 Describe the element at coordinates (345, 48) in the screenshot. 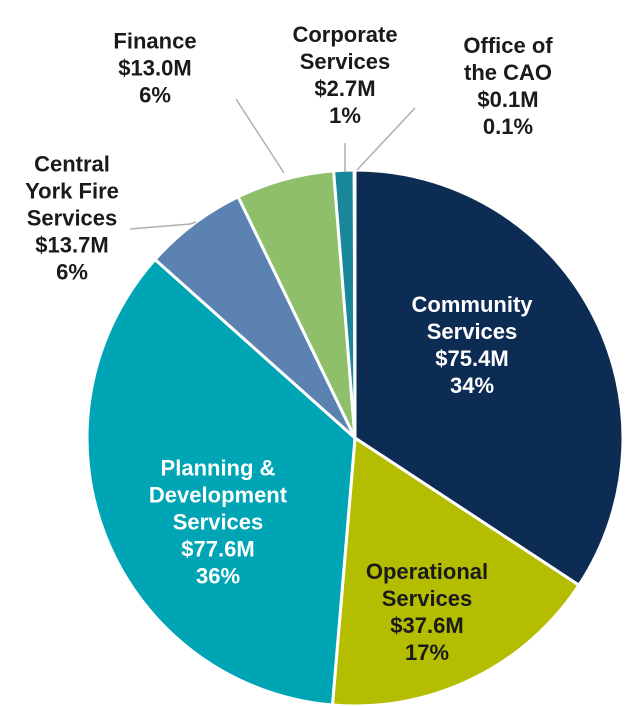

I see `category-label: Corporate Services` at that location.